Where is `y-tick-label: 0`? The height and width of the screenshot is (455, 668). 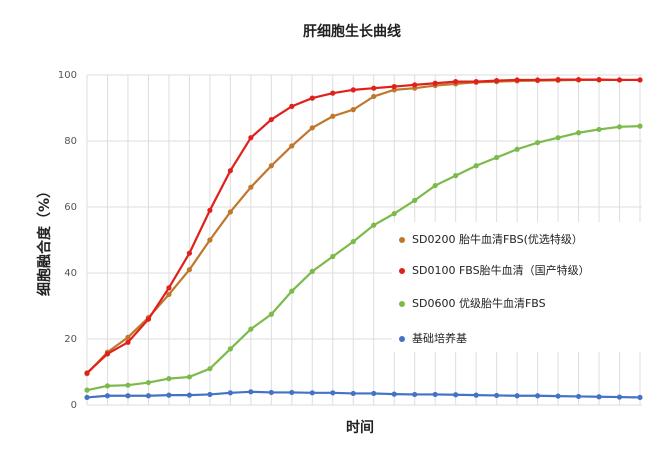
y-tick-label: 0 is located at coordinates (74, 405).